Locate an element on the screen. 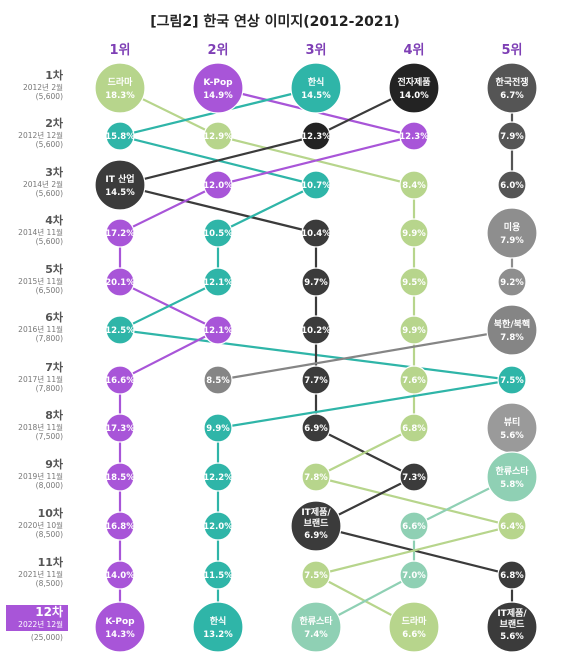 The image size is (561, 667). rank-node-value: 5.6% is located at coordinates (512, 637).